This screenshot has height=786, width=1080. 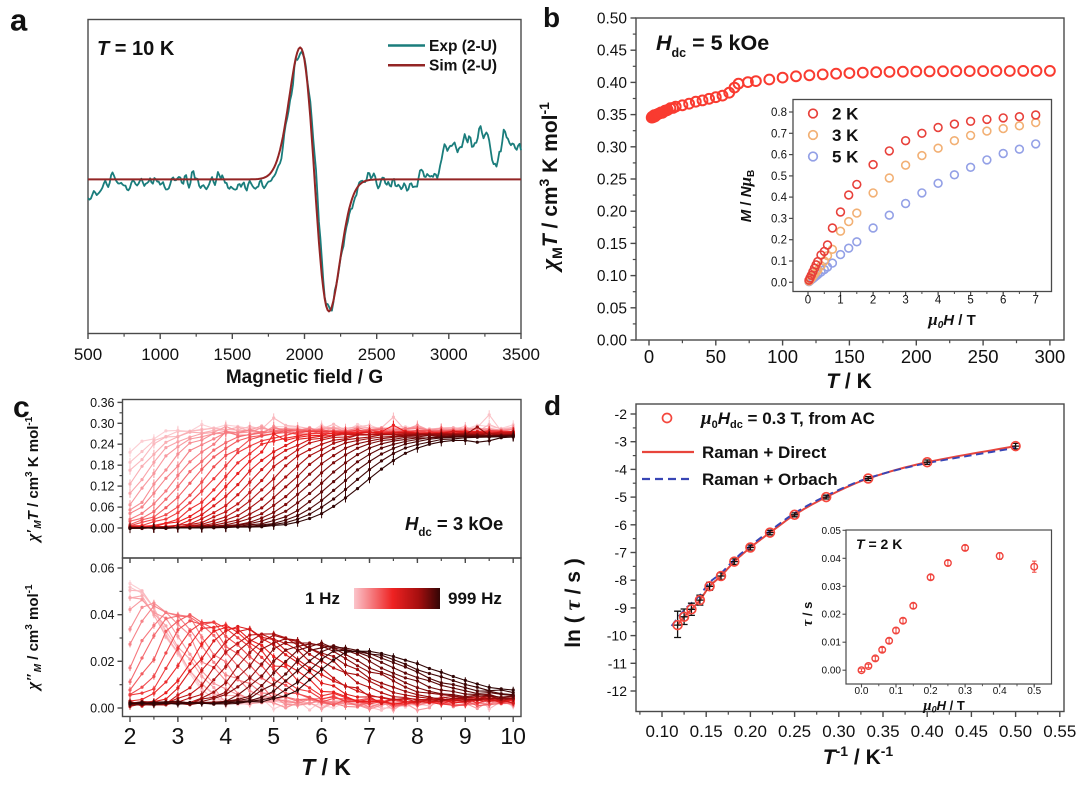 I want to click on svg-text: -12, so click(x=617, y=691).